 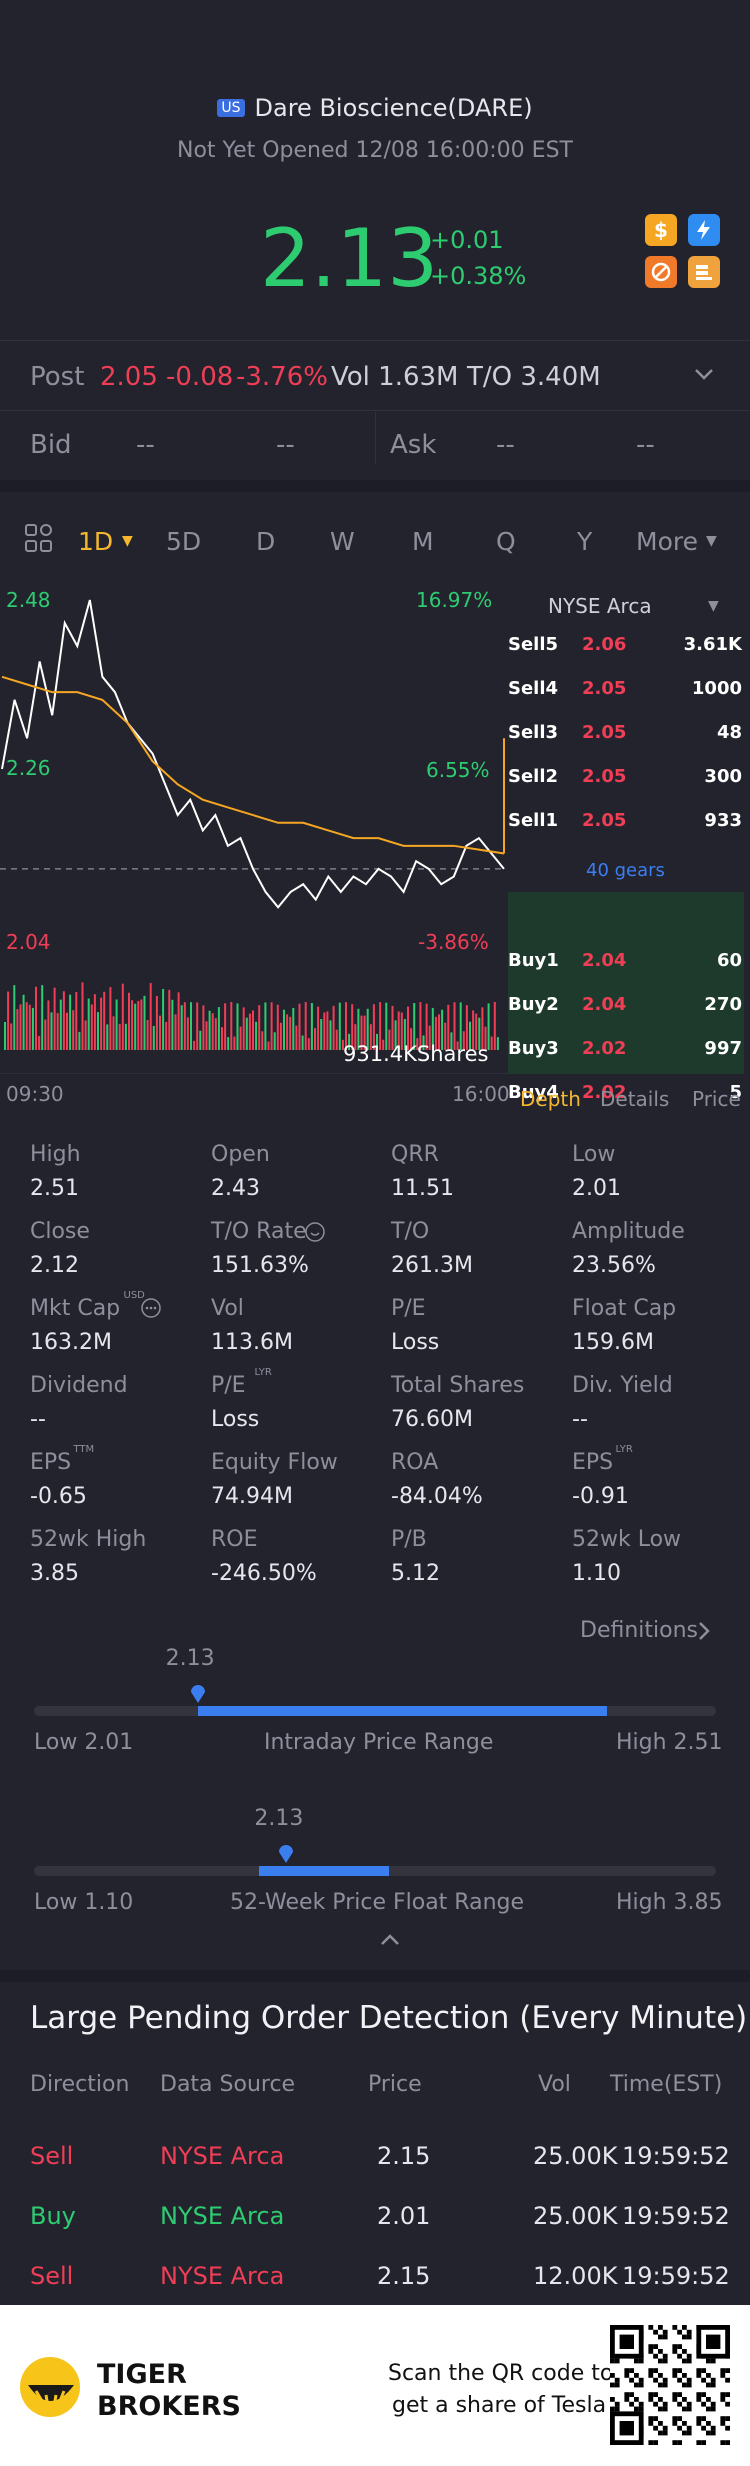 What do you see at coordinates (266, 541) in the screenshot?
I see `tab-day: D` at bounding box center [266, 541].